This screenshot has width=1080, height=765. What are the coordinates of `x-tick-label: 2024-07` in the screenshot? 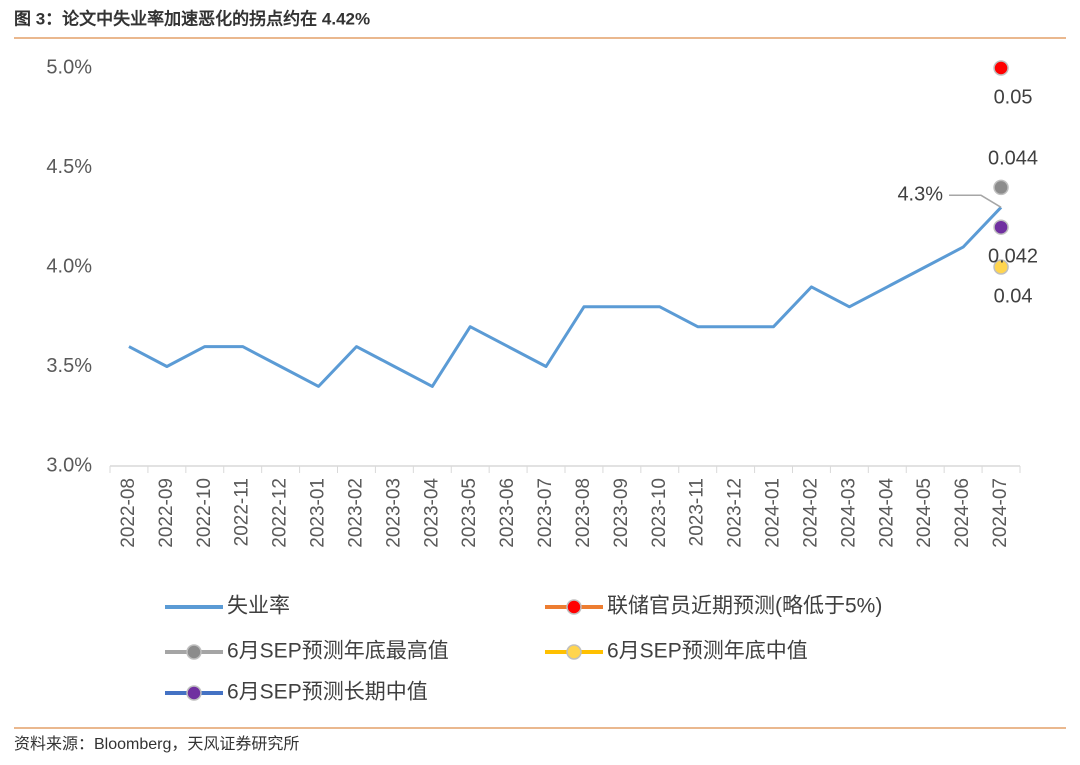 It's located at (1000, 513).